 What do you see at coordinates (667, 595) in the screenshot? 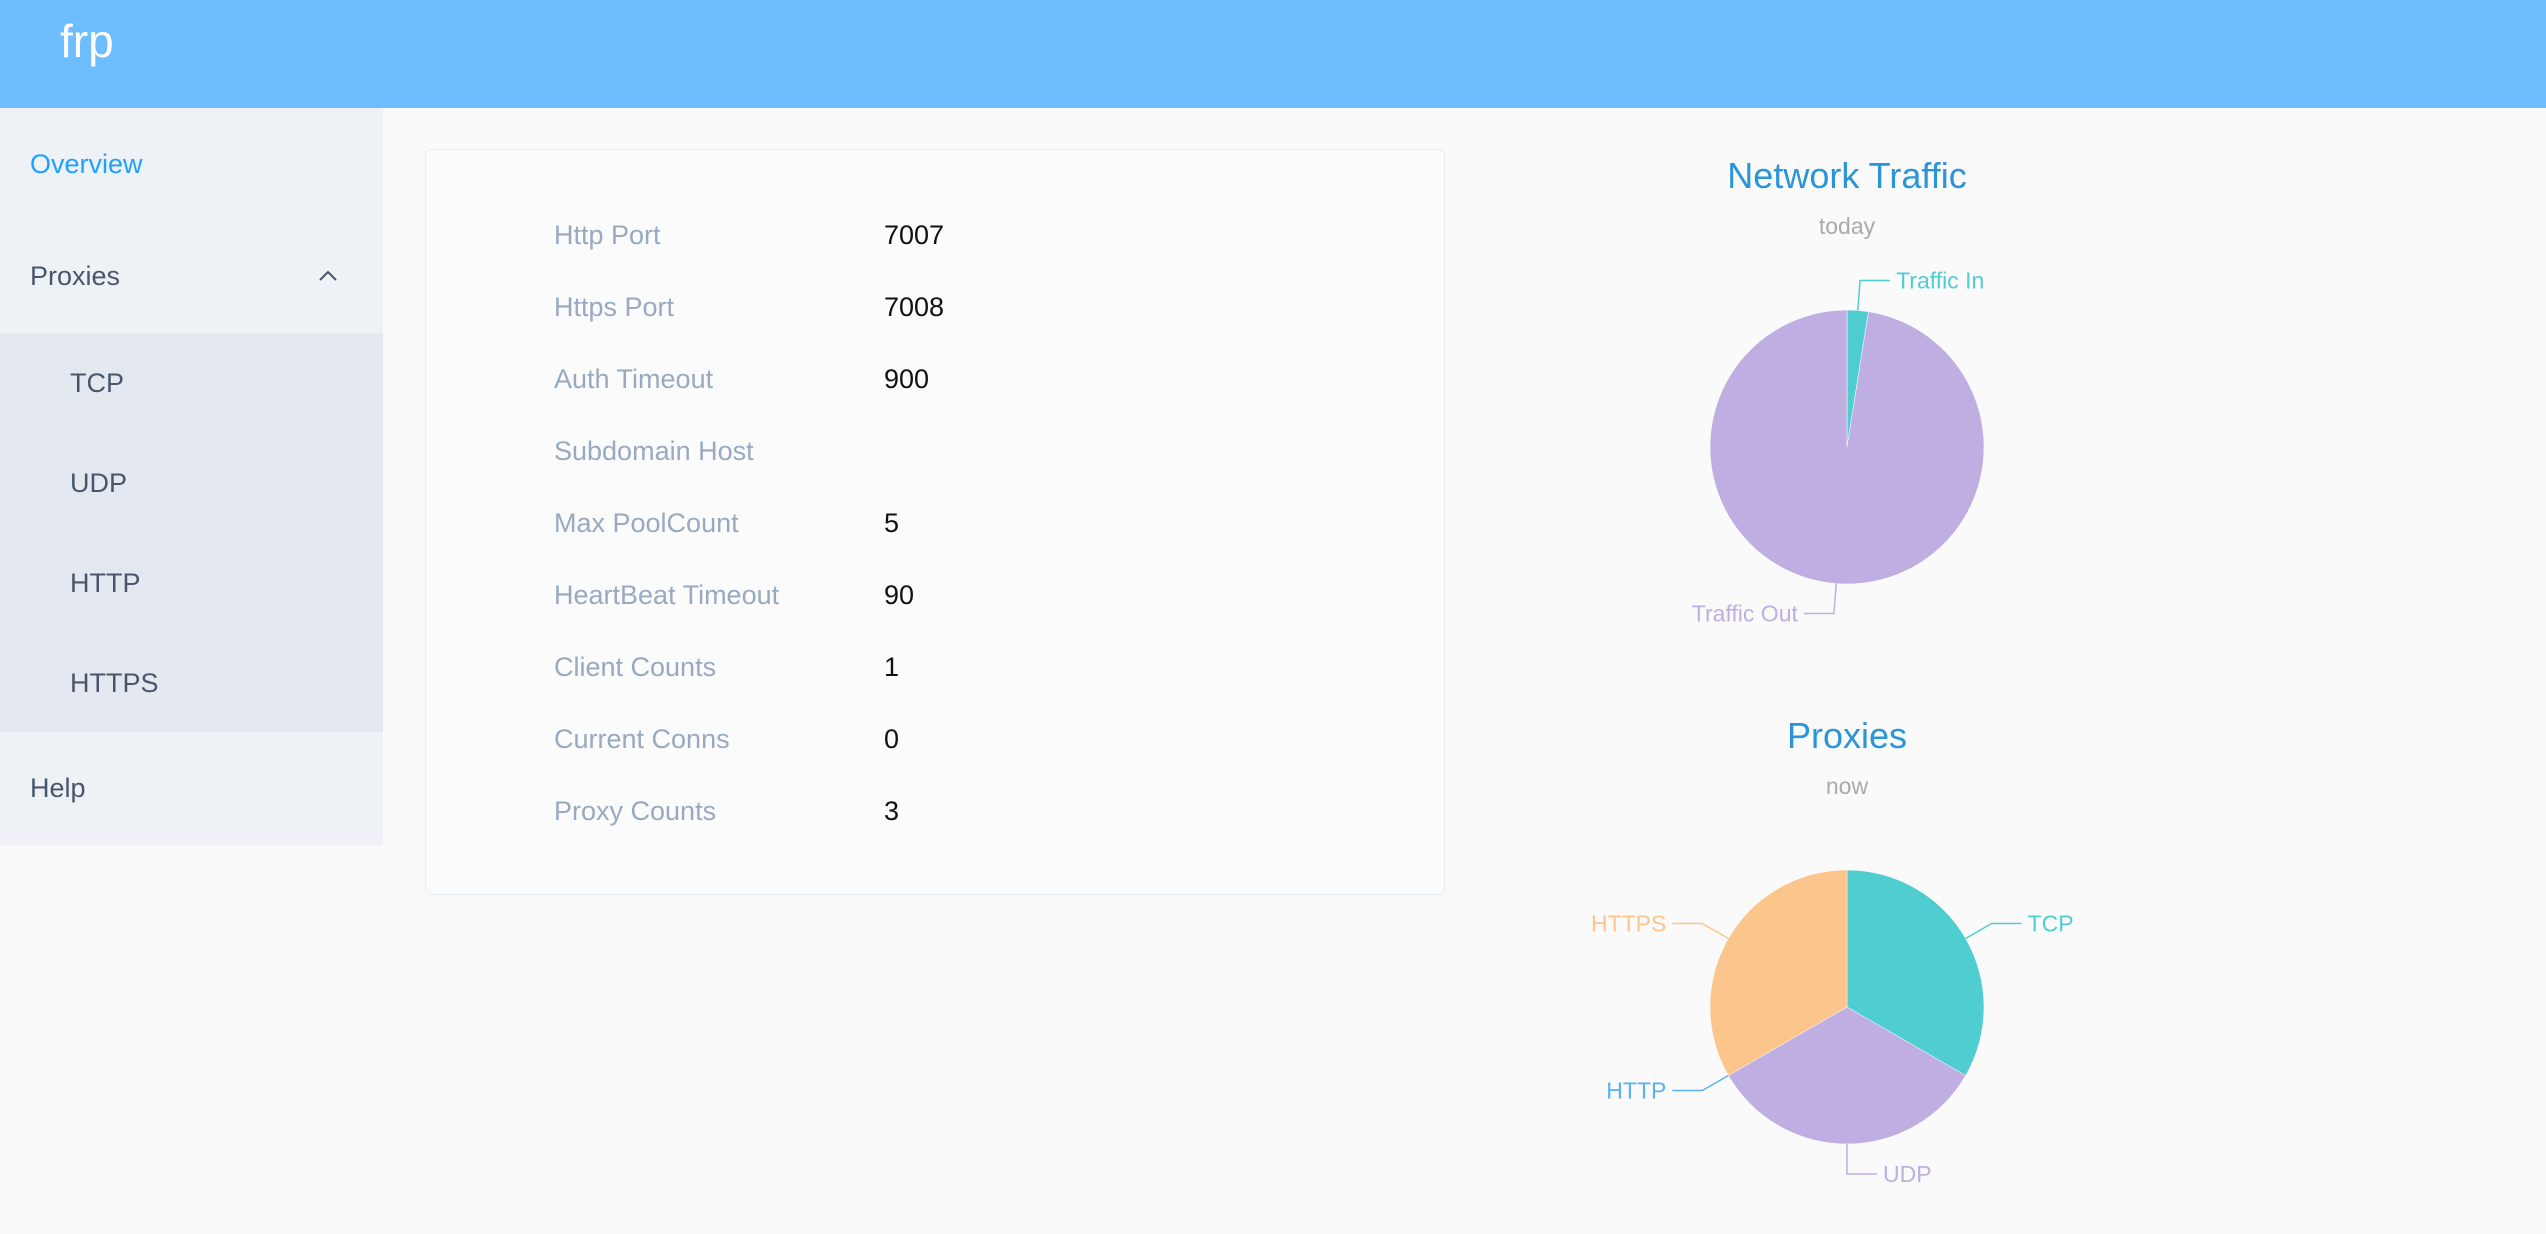
I see `info-label: HeartBeat Timeout` at bounding box center [667, 595].